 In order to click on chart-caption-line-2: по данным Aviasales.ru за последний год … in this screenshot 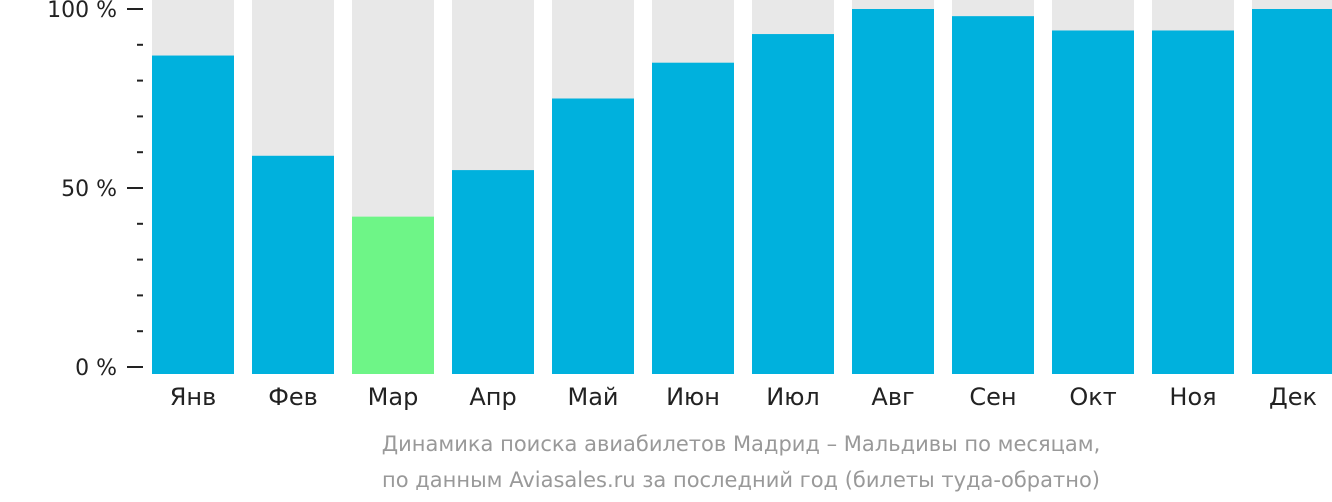, I will do `click(741, 480)`.